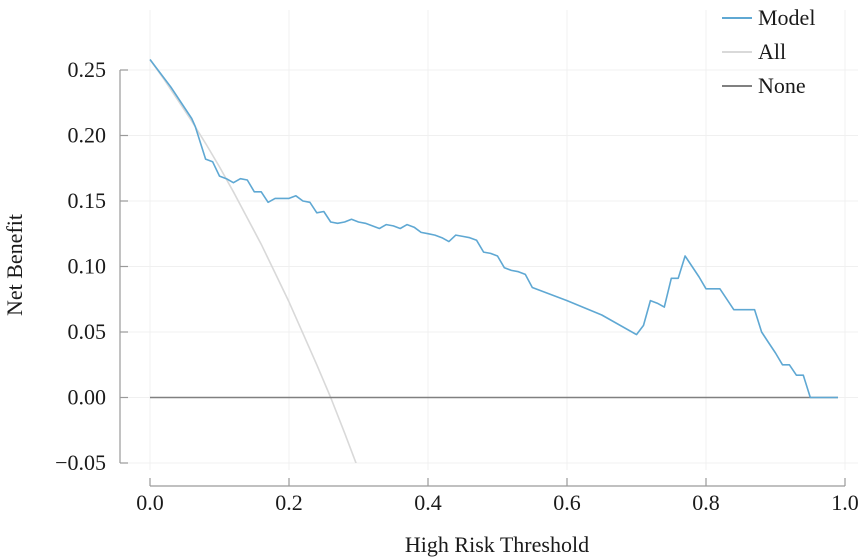  I want to click on x-axis-title: High Risk Threshold, so click(497, 544).